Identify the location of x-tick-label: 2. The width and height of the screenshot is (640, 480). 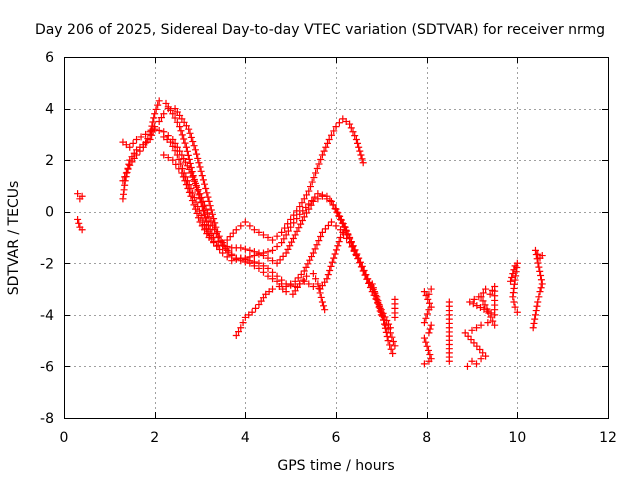
(154, 438).